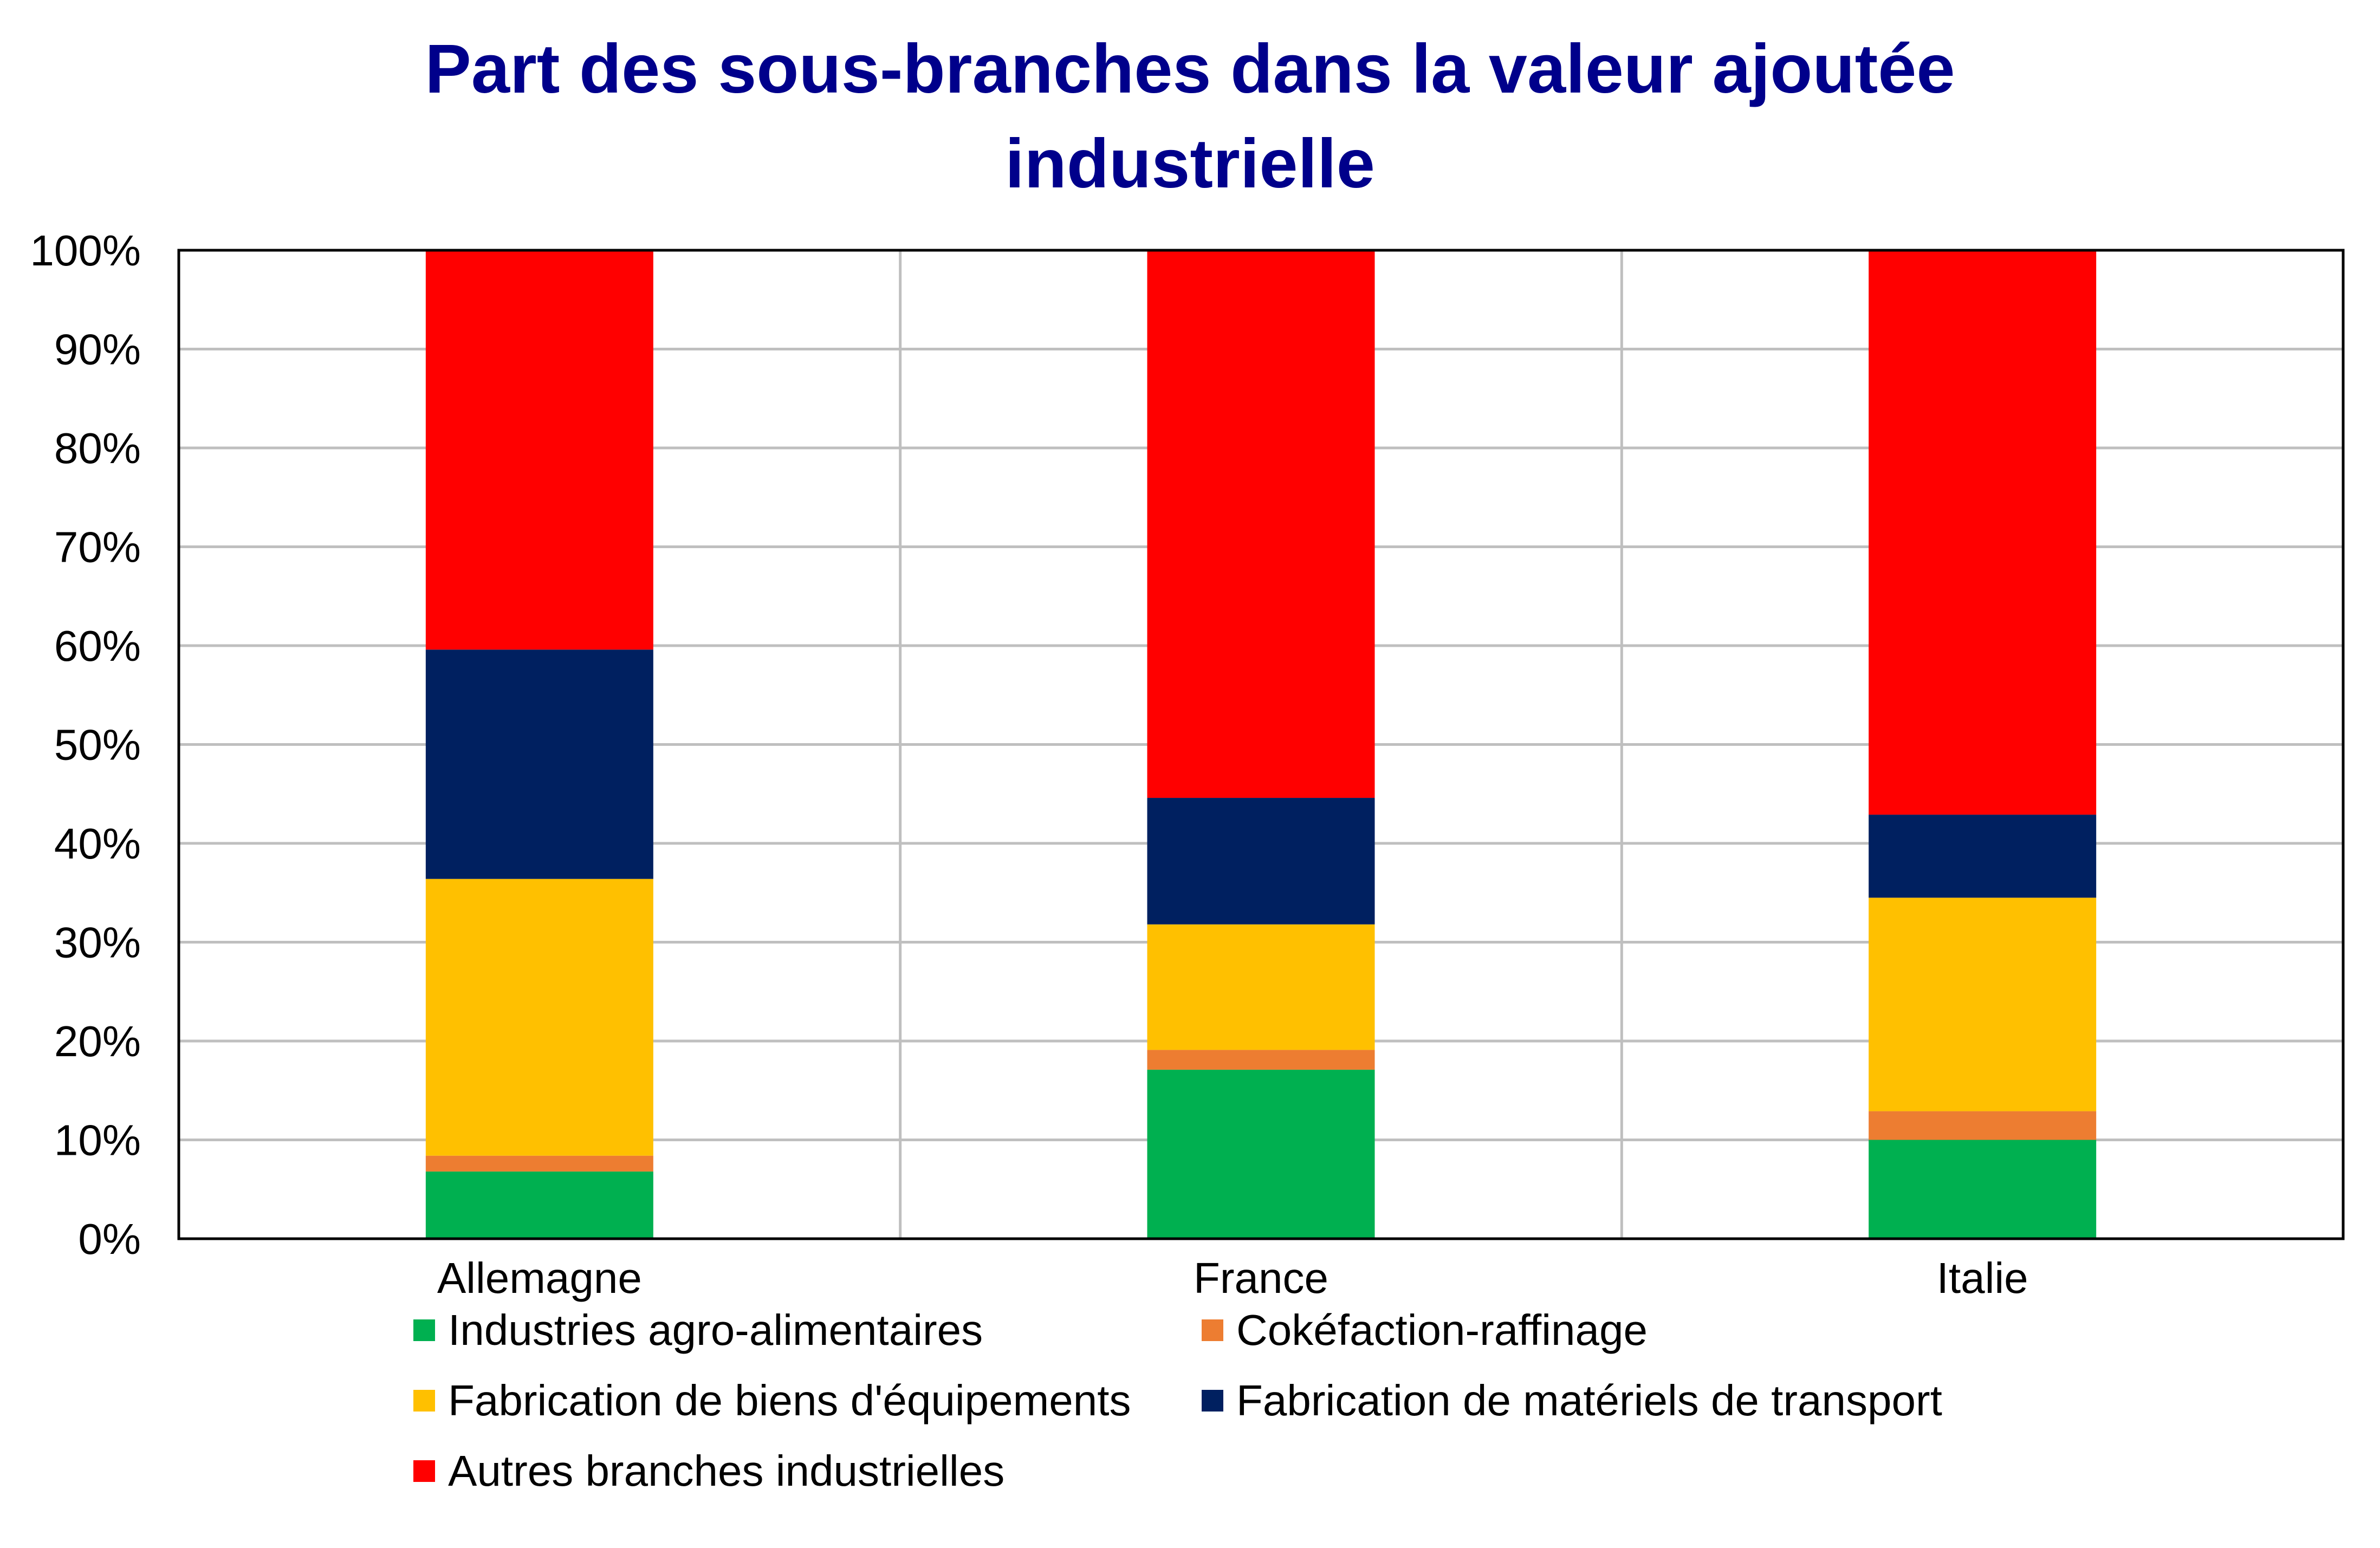 The image size is (2380, 1548). What do you see at coordinates (97, 350) in the screenshot?
I see `y-tick-label: 90%` at bounding box center [97, 350].